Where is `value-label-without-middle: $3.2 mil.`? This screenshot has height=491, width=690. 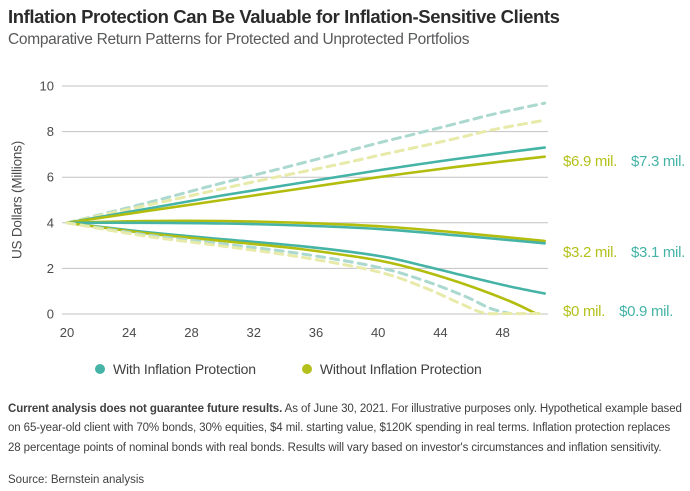 value-label-without-middle: $3.2 mil. is located at coordinates (590, 252).